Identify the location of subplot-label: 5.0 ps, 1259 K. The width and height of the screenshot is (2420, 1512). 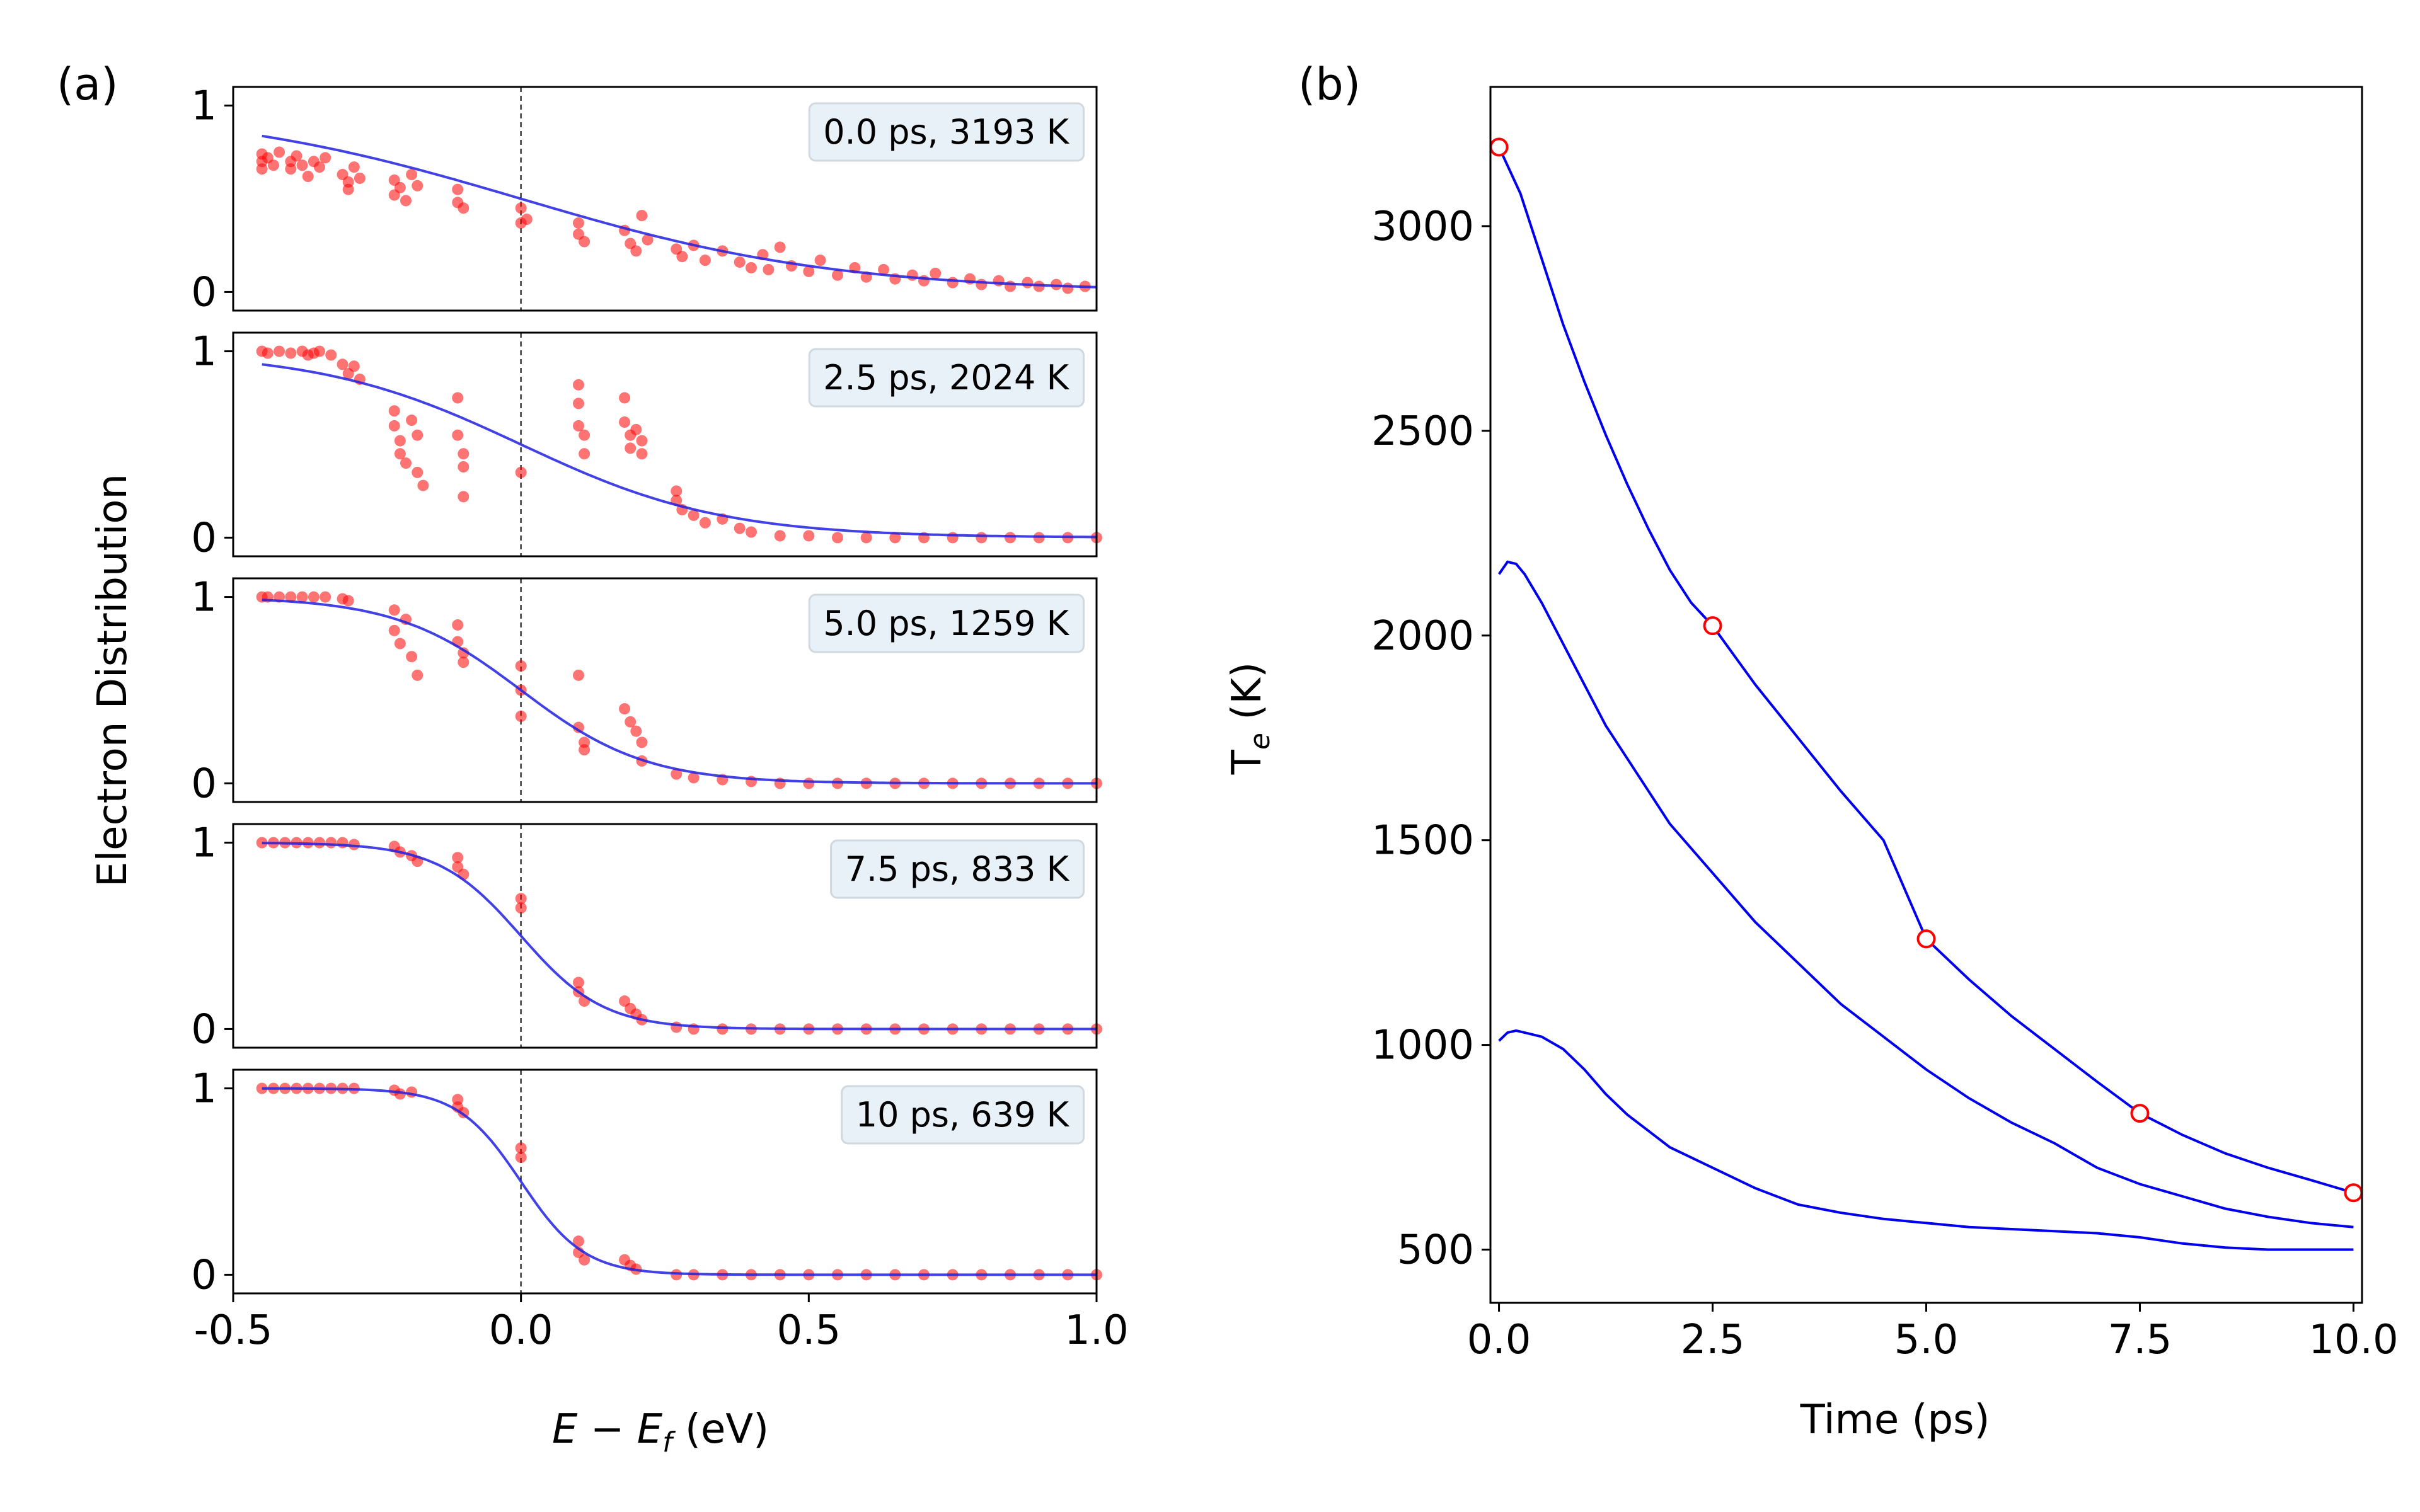
(946, 623).